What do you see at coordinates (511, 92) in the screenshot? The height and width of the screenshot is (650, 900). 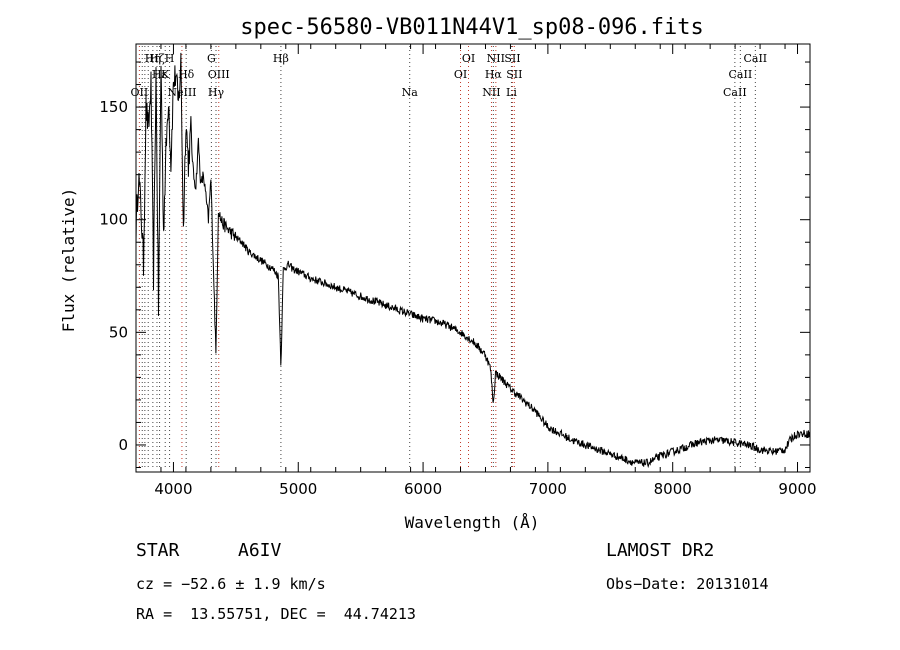 I see `spectral-line-label: Li` at bounding box center [511, 92].